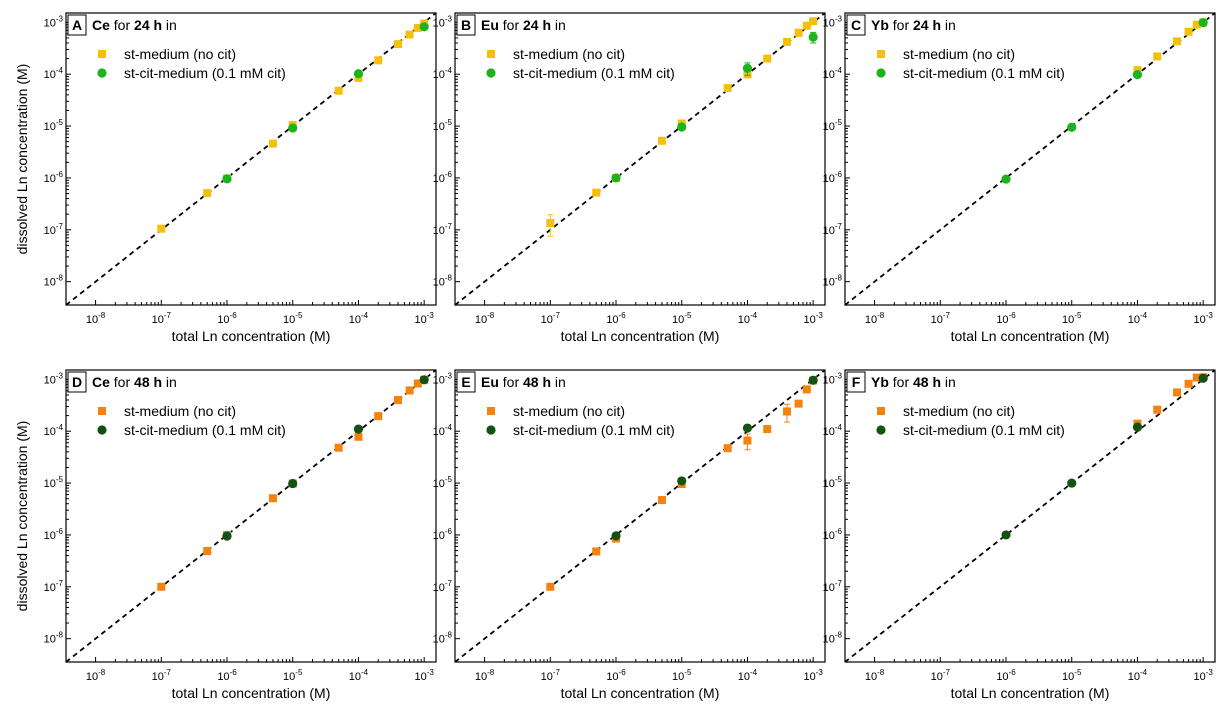 The height and width of the screenshot is (709, 1221). Describe the element at coordinates (523, 382) in the screenshot. I see `panel-title: Eu for 48 h in` at that location.